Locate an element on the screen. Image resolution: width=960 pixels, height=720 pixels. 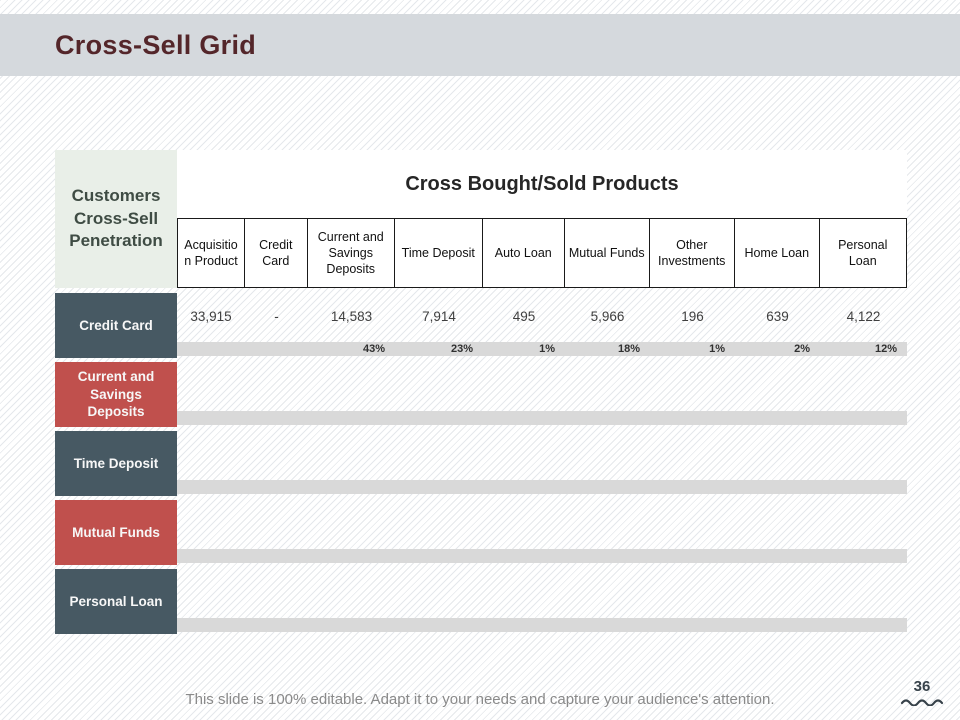
title-band: Cross-Sell Grid is located at coordinates (480, 45).